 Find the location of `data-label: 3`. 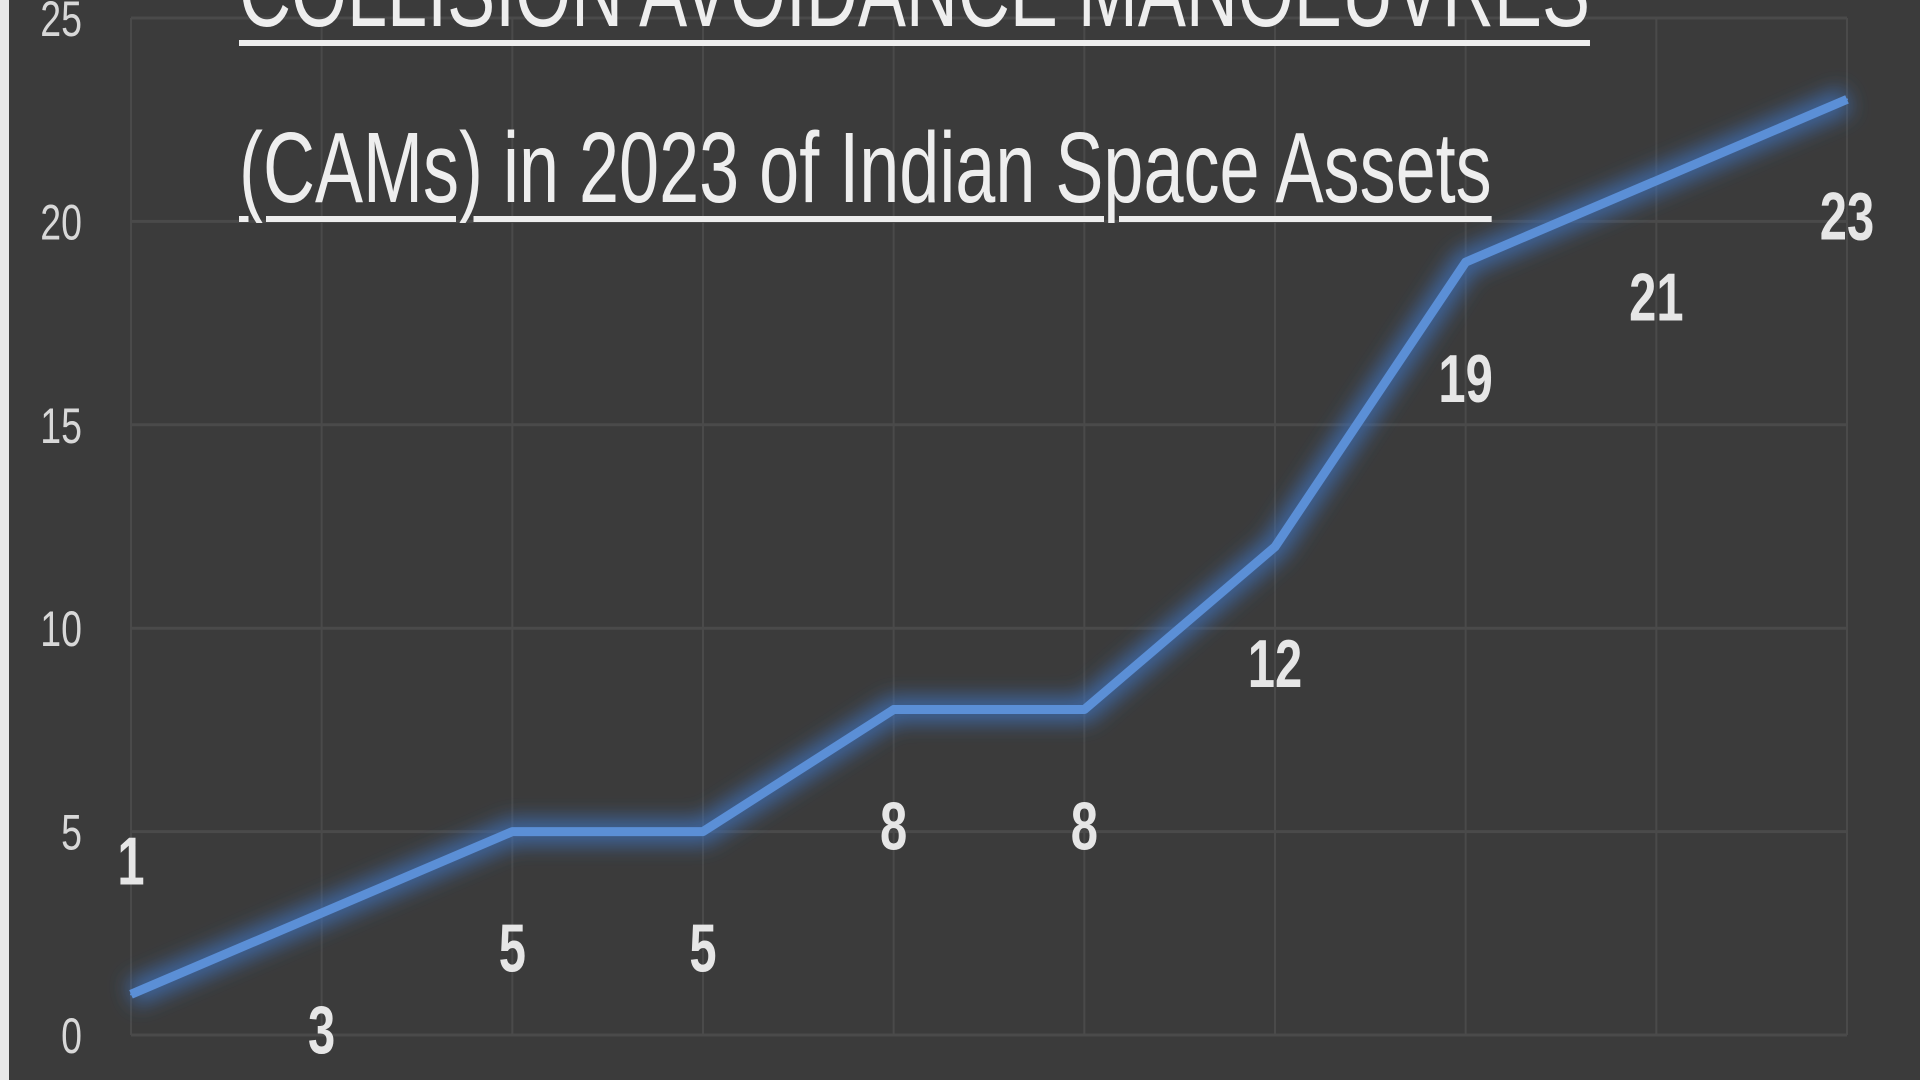

data-label: 3 is located at coordinates (321, 1029).